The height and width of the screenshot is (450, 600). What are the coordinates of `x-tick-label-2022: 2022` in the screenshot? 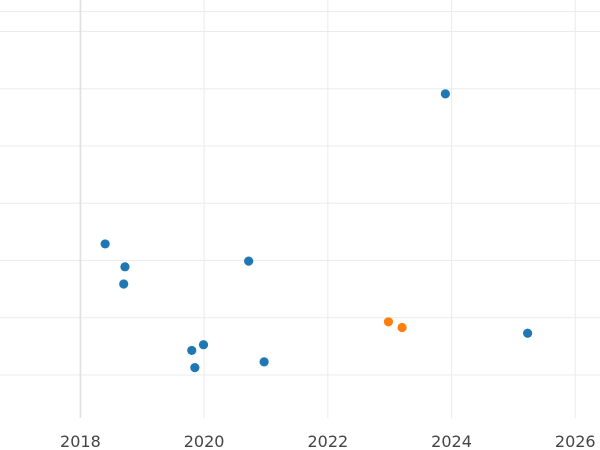 It's located at (327, 441).